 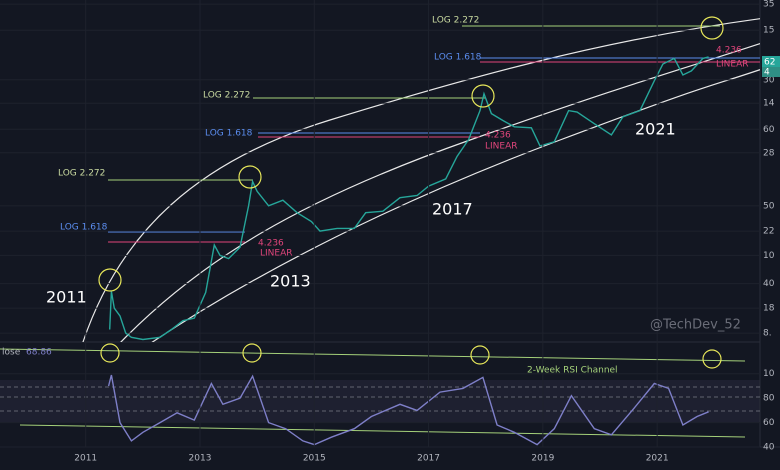 I want to click on x-tick-label: 2019, so click(x=542, y=459).